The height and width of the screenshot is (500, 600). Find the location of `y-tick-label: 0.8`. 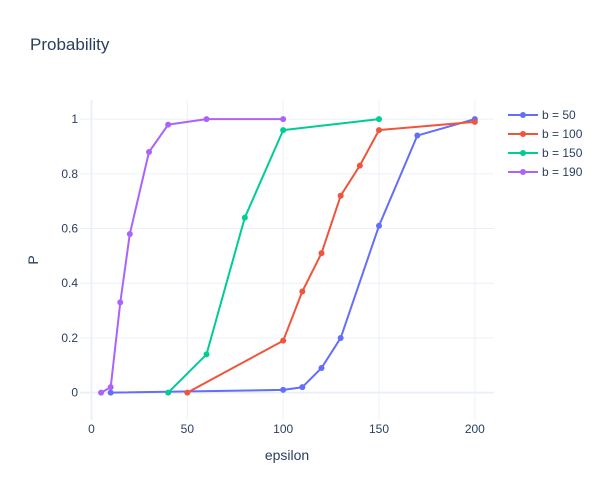

y-tick-label: 0.8 is located at coordinates (69, 174).